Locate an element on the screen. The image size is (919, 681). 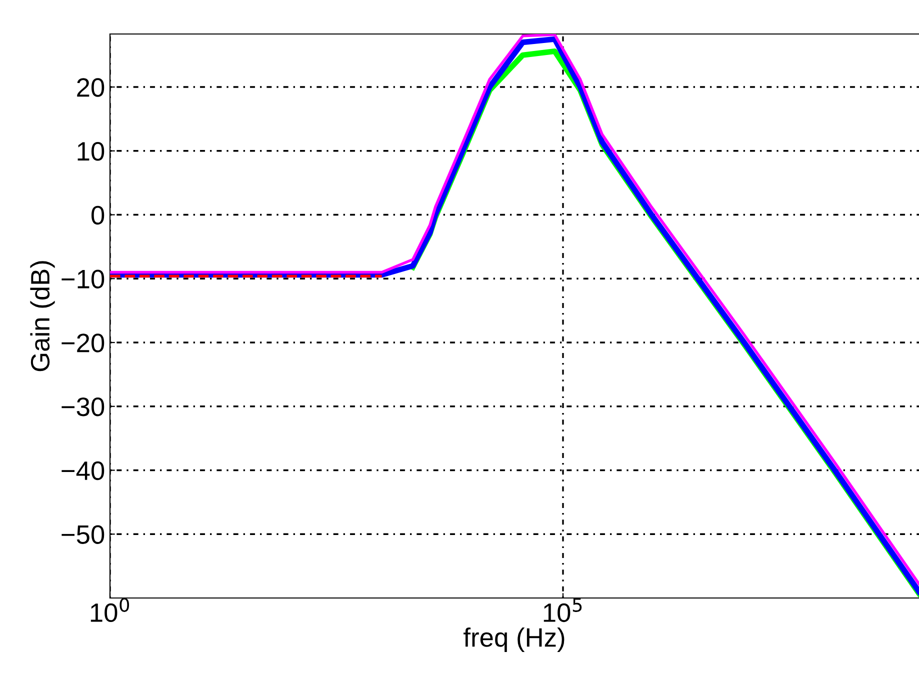
y-axis-title: Gain (dB) is located at coordinates (42, 316).